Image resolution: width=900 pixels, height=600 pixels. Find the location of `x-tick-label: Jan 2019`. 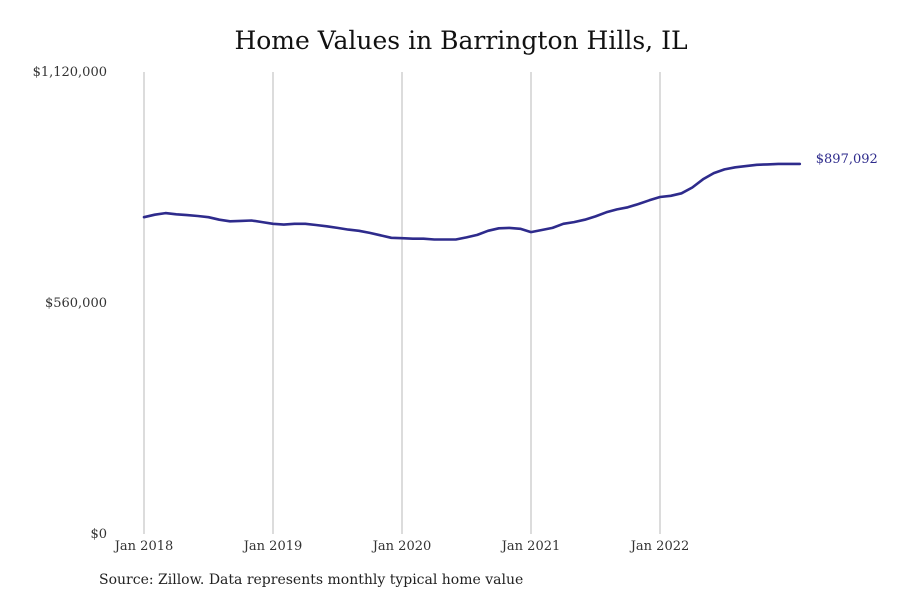

x-tick-label: Jan 2019 is located at coordinates (272, 546).